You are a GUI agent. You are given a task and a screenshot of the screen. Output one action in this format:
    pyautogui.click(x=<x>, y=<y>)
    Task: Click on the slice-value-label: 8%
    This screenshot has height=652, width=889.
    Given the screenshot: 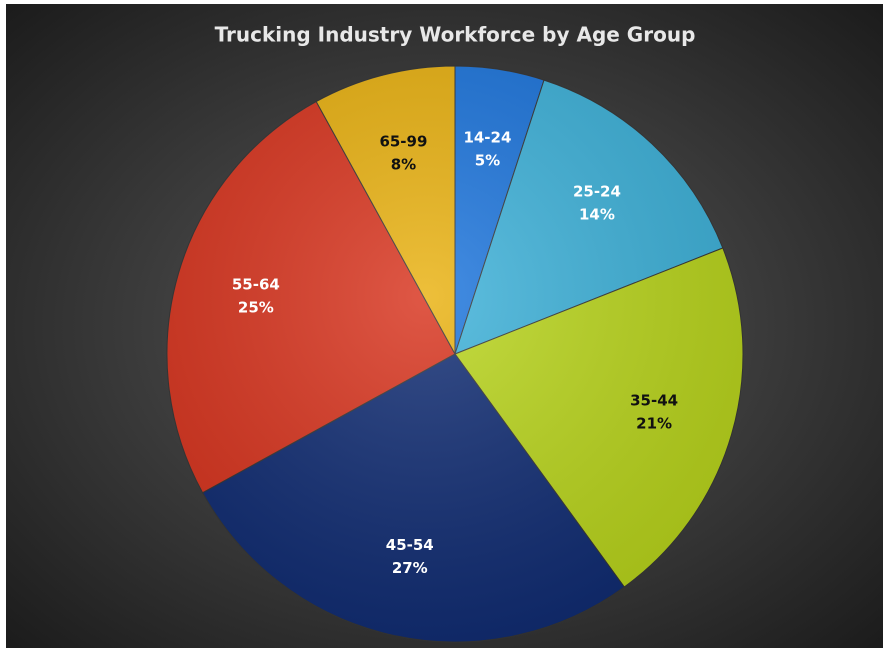 What is the action you would take?
    pyautogui.click(x=403, y=165)
    